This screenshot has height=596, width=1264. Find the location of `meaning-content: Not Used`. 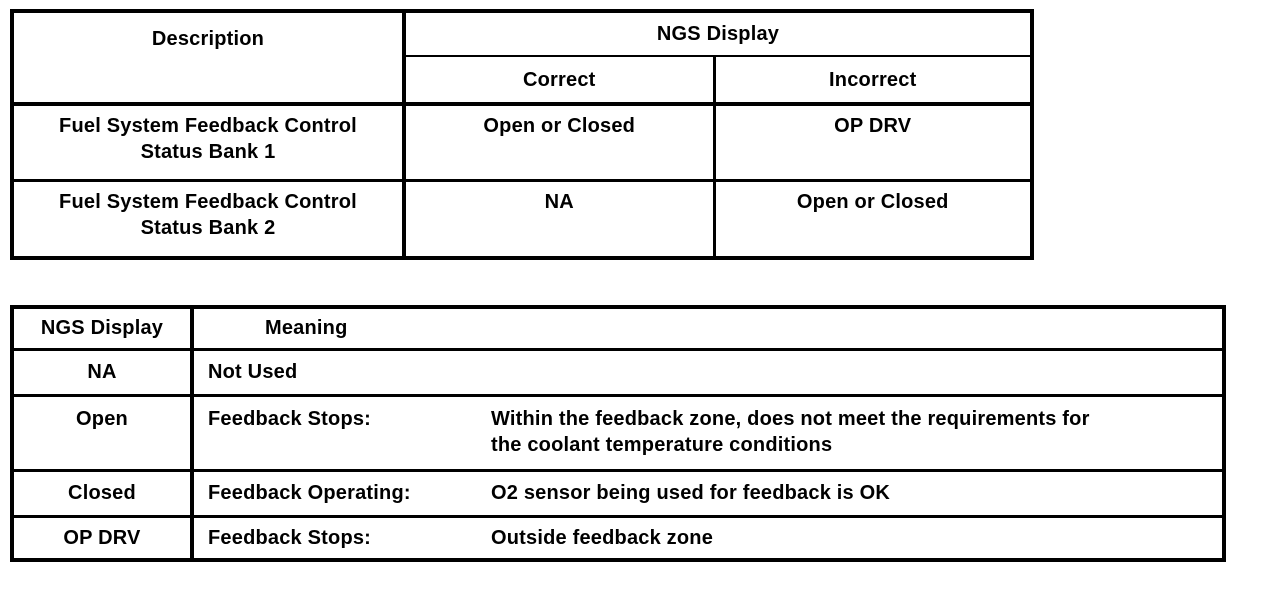

meaning-content: Not Used is located at coordinates (714, 372).